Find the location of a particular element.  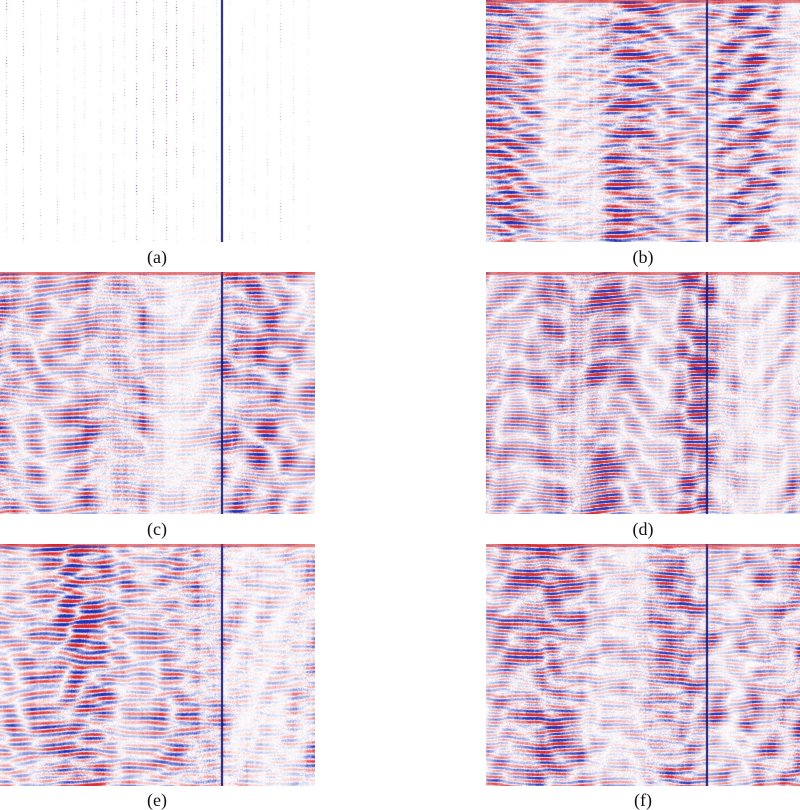

panel-e is located at coordinates (157, 665).